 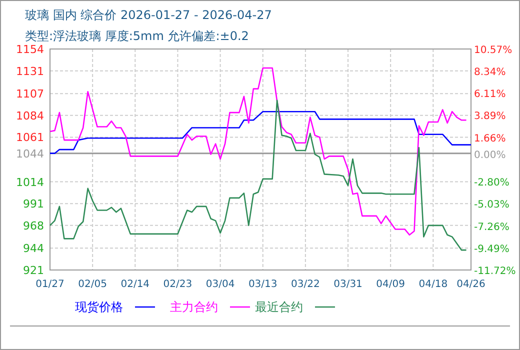 I want to click on y-tick-label: 991, so click(x=33, y=204).